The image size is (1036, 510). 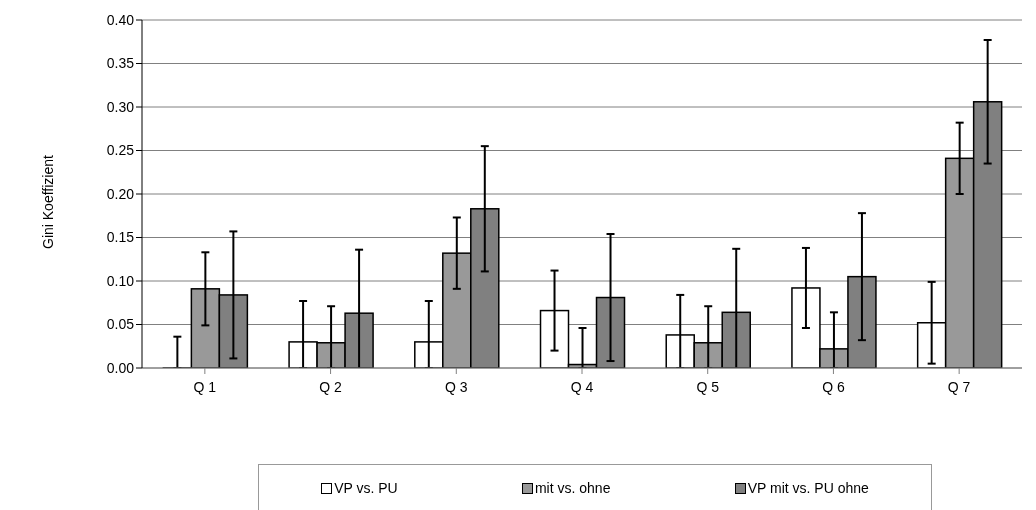 I want to click on legend-label: VP vs. PU, so click(x=365, y=488).